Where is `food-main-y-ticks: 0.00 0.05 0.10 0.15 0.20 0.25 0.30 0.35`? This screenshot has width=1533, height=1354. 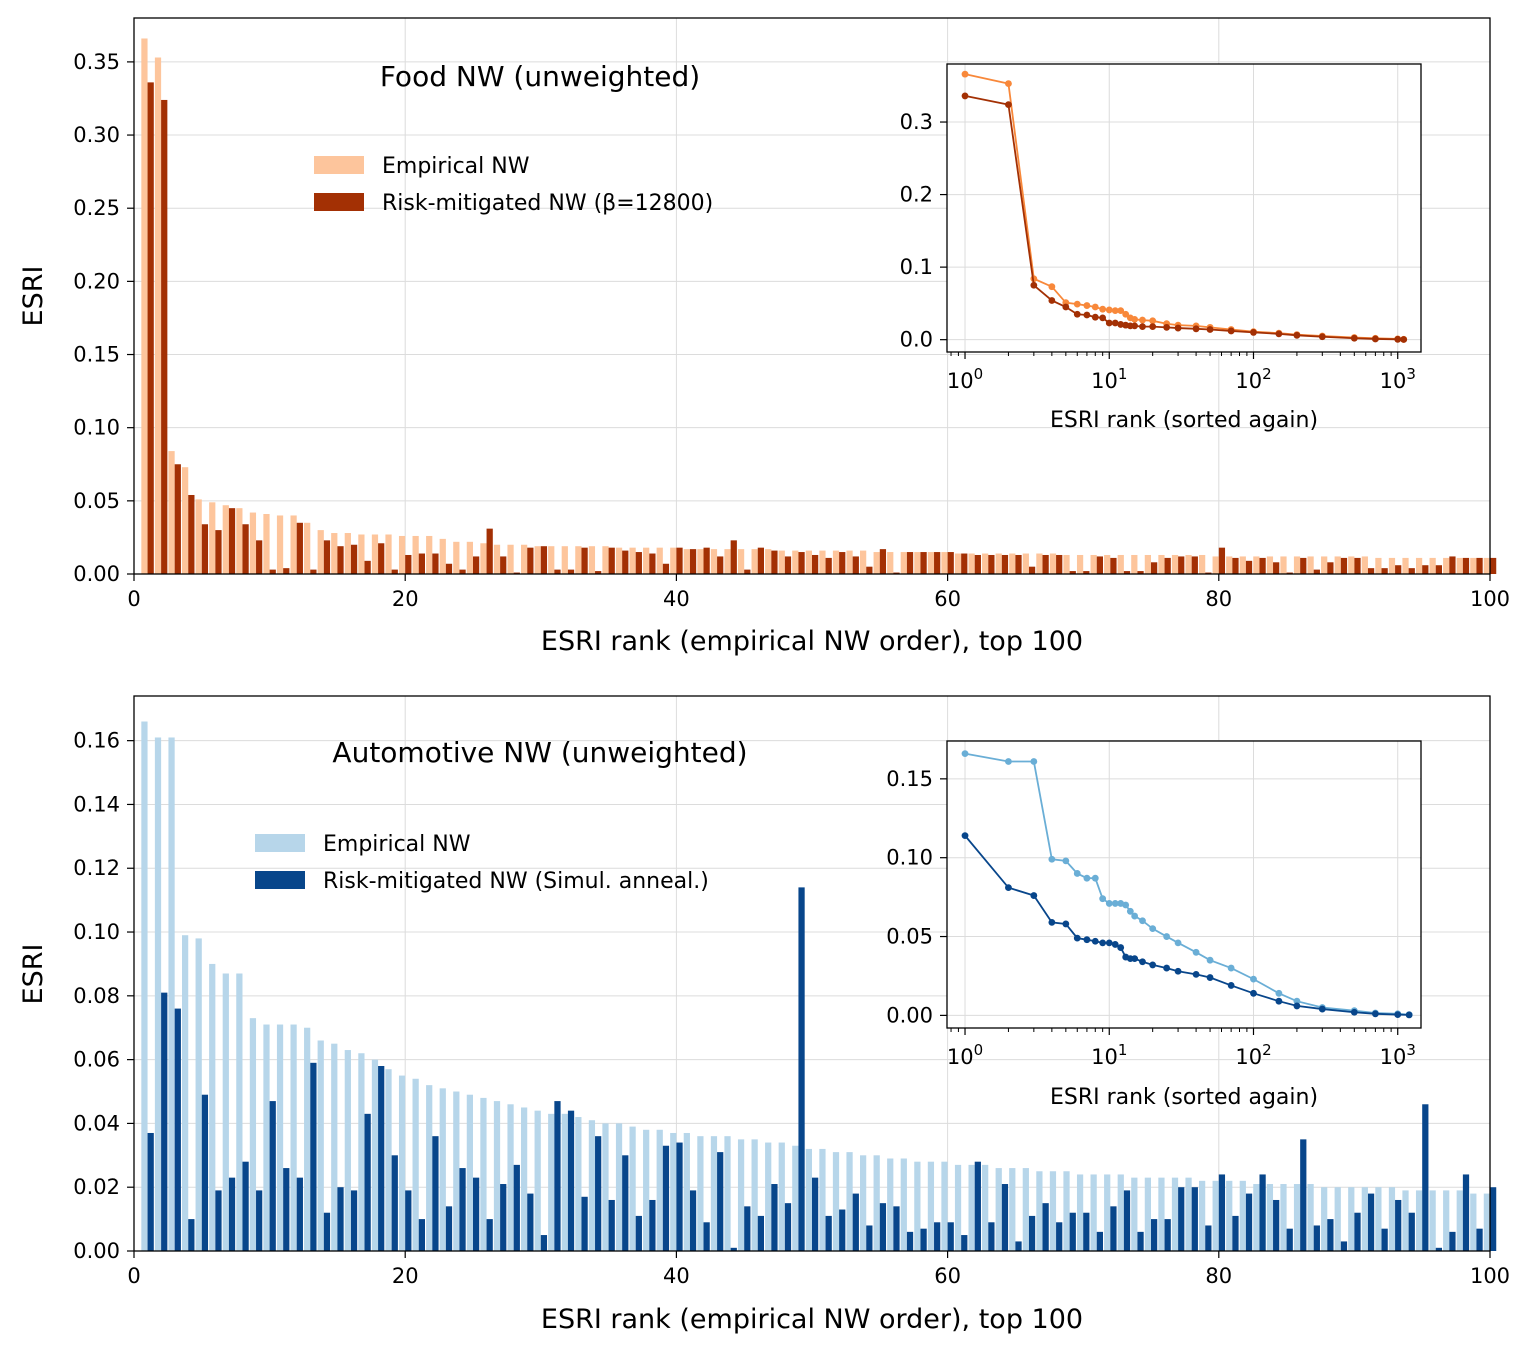
food-main-y-ticks: 0.00 0.05 0.10 0.15 0.20 0.25 0.30 0.35 is located at coordinates (103, 318).